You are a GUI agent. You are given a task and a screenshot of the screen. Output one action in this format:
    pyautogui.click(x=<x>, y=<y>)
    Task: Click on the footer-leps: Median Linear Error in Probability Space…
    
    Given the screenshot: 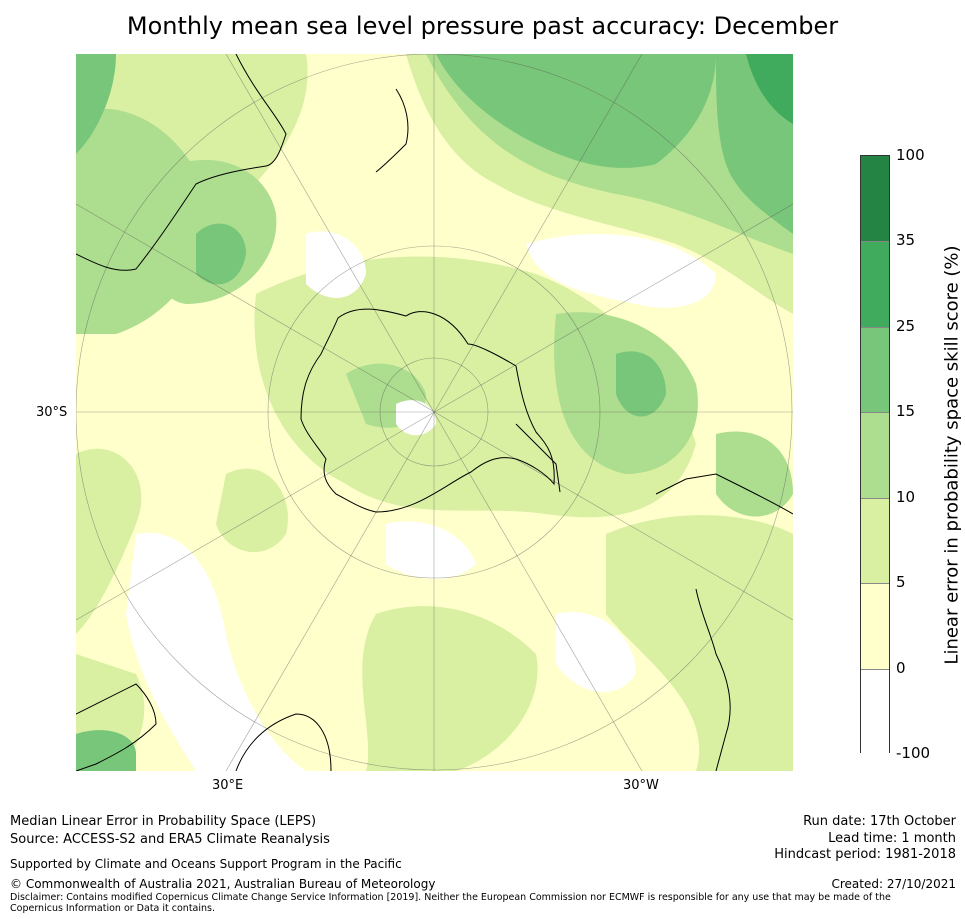 What is the action you would take?
    pyautogui.click(x=163, y=821)
    